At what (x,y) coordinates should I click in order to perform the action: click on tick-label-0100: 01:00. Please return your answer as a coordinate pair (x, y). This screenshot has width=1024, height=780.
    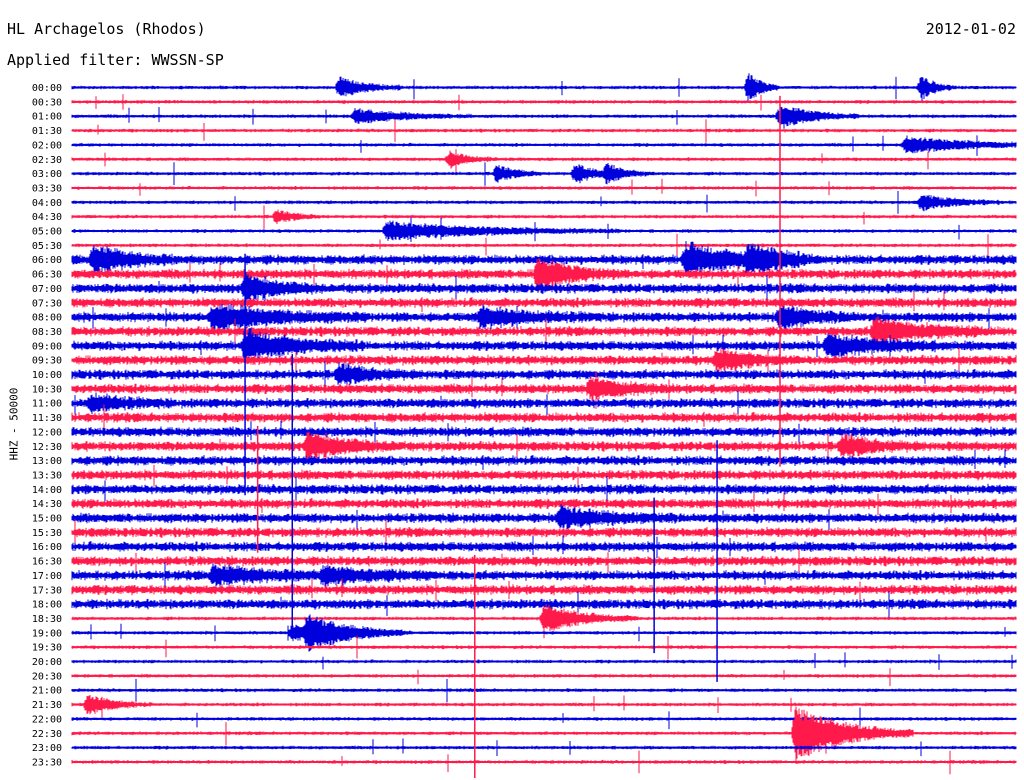
    Looking at the image, I should click on (47, 117).